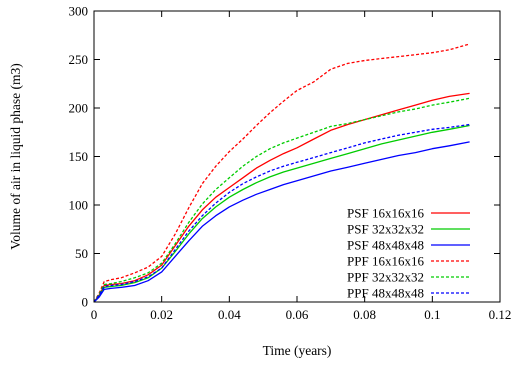 The image size is (521, 368). I want to click on legend-label: PPF 16x16x16, so click(385, 261).